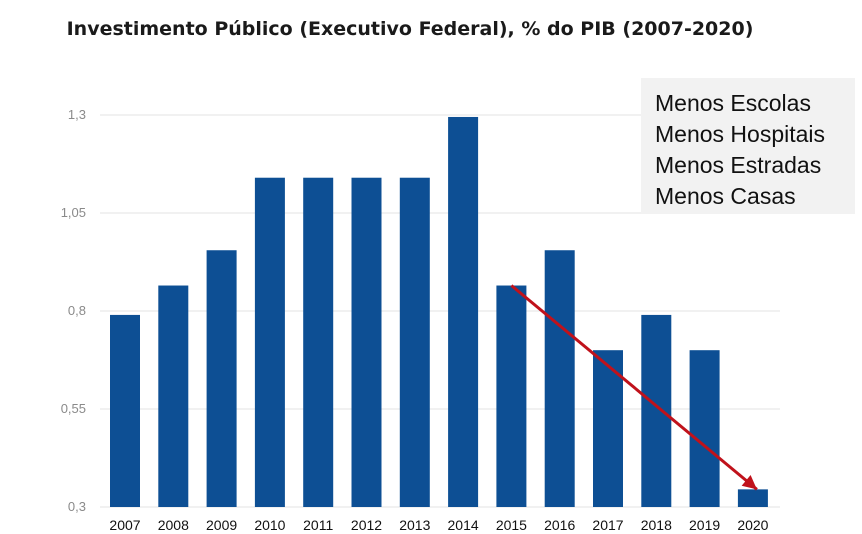 This screenshot has height=534, width=862. I want to click on trend-arrow, so click(634, 387).